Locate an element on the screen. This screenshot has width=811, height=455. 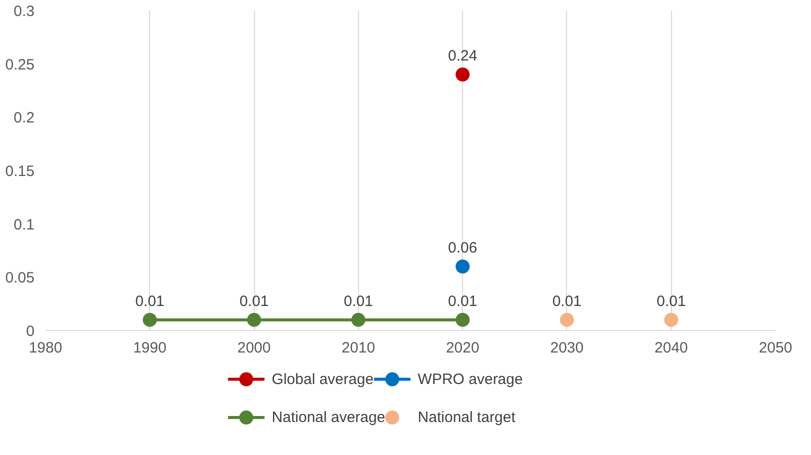
legend-label: National average is located at coordinates (329, 417).